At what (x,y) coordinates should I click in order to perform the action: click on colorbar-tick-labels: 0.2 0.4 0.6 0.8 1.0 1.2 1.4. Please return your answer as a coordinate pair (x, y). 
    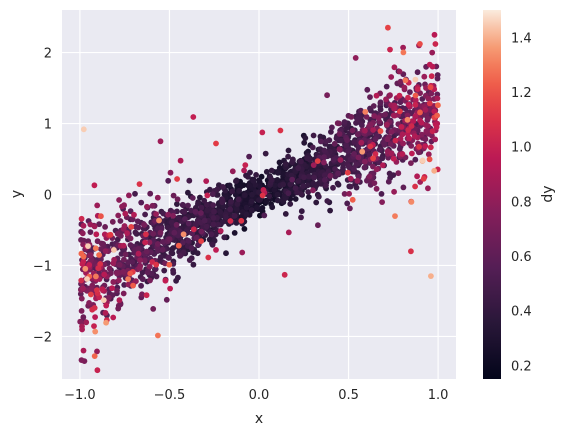
    Looking at the image, I should click on (521, 202).